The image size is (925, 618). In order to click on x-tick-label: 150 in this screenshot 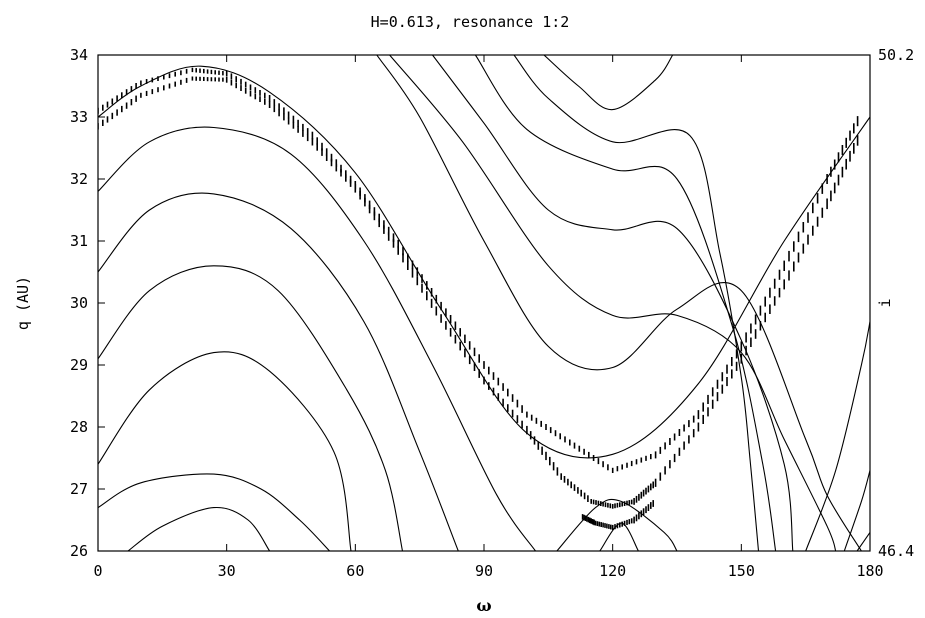, I will do `click(741, 571)`.